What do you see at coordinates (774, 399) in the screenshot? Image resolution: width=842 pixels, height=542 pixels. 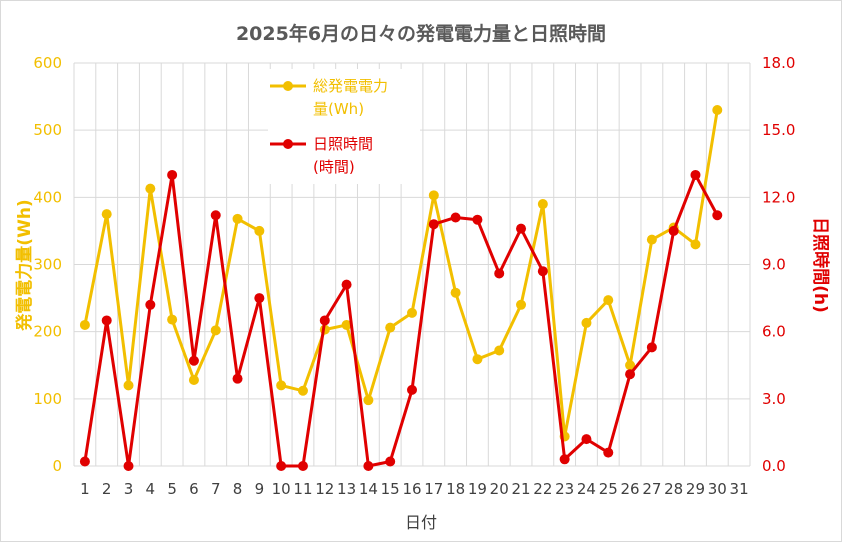 I see `right-tick-label: 3.0` at bounding box center [774, 399].